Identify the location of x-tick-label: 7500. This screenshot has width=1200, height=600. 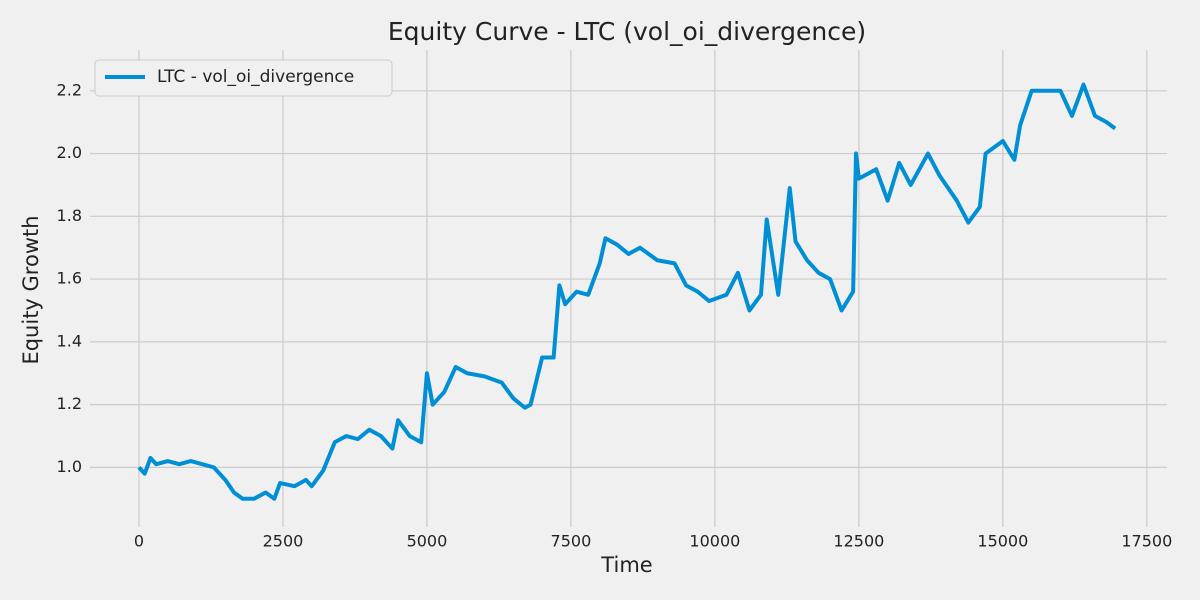
(571, 541).